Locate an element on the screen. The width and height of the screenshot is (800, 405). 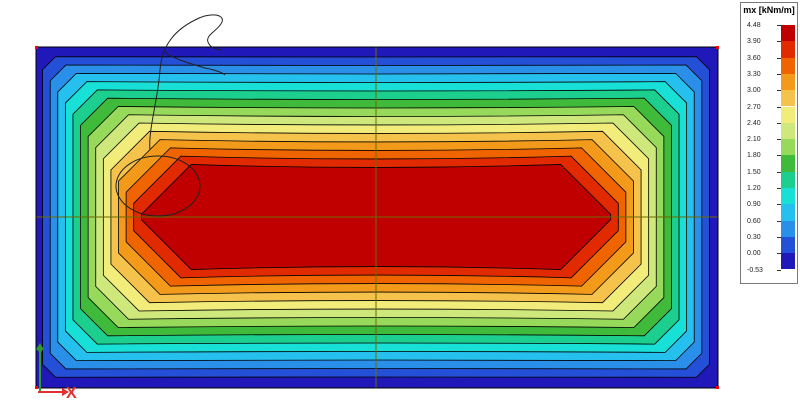
hand-annotation is located at coordinates (170, 115).